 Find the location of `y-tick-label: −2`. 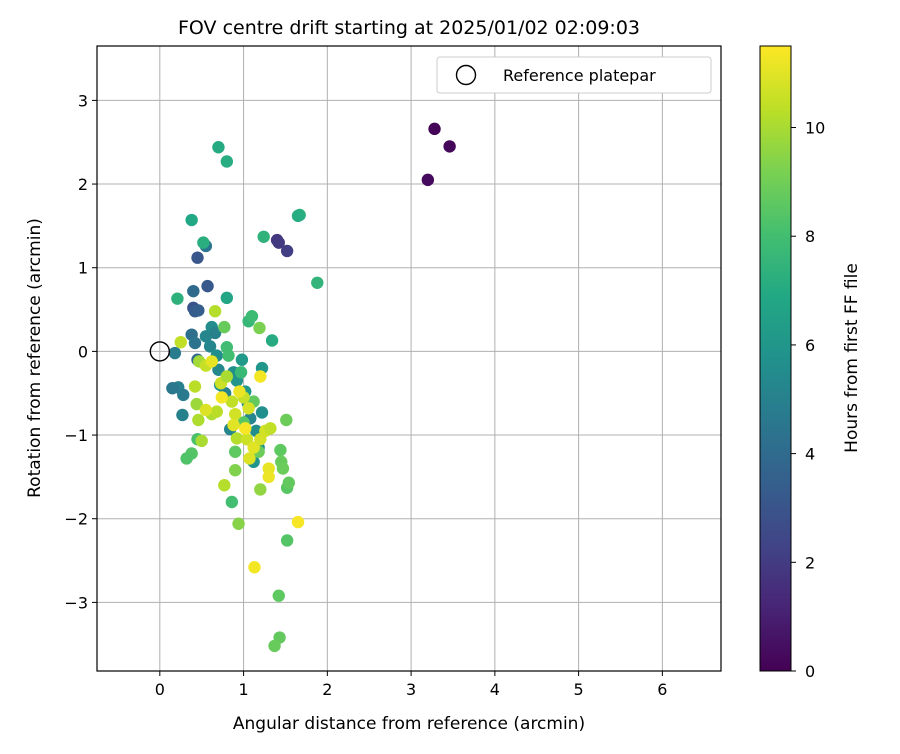

y-tick-label: −2 is located at coordinates (76, 519).